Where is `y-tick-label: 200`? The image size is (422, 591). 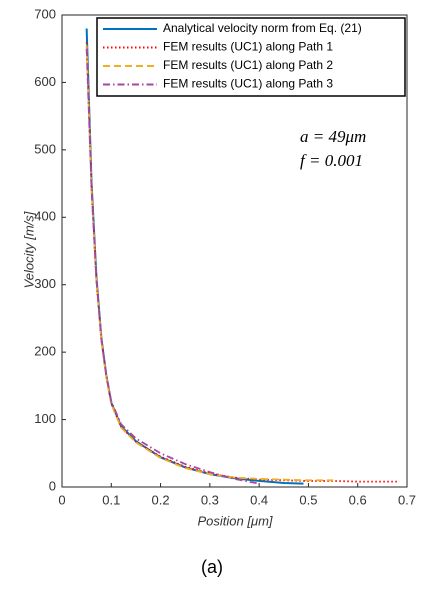
y-tick-label: 200 is located at coordinates (45, 351).